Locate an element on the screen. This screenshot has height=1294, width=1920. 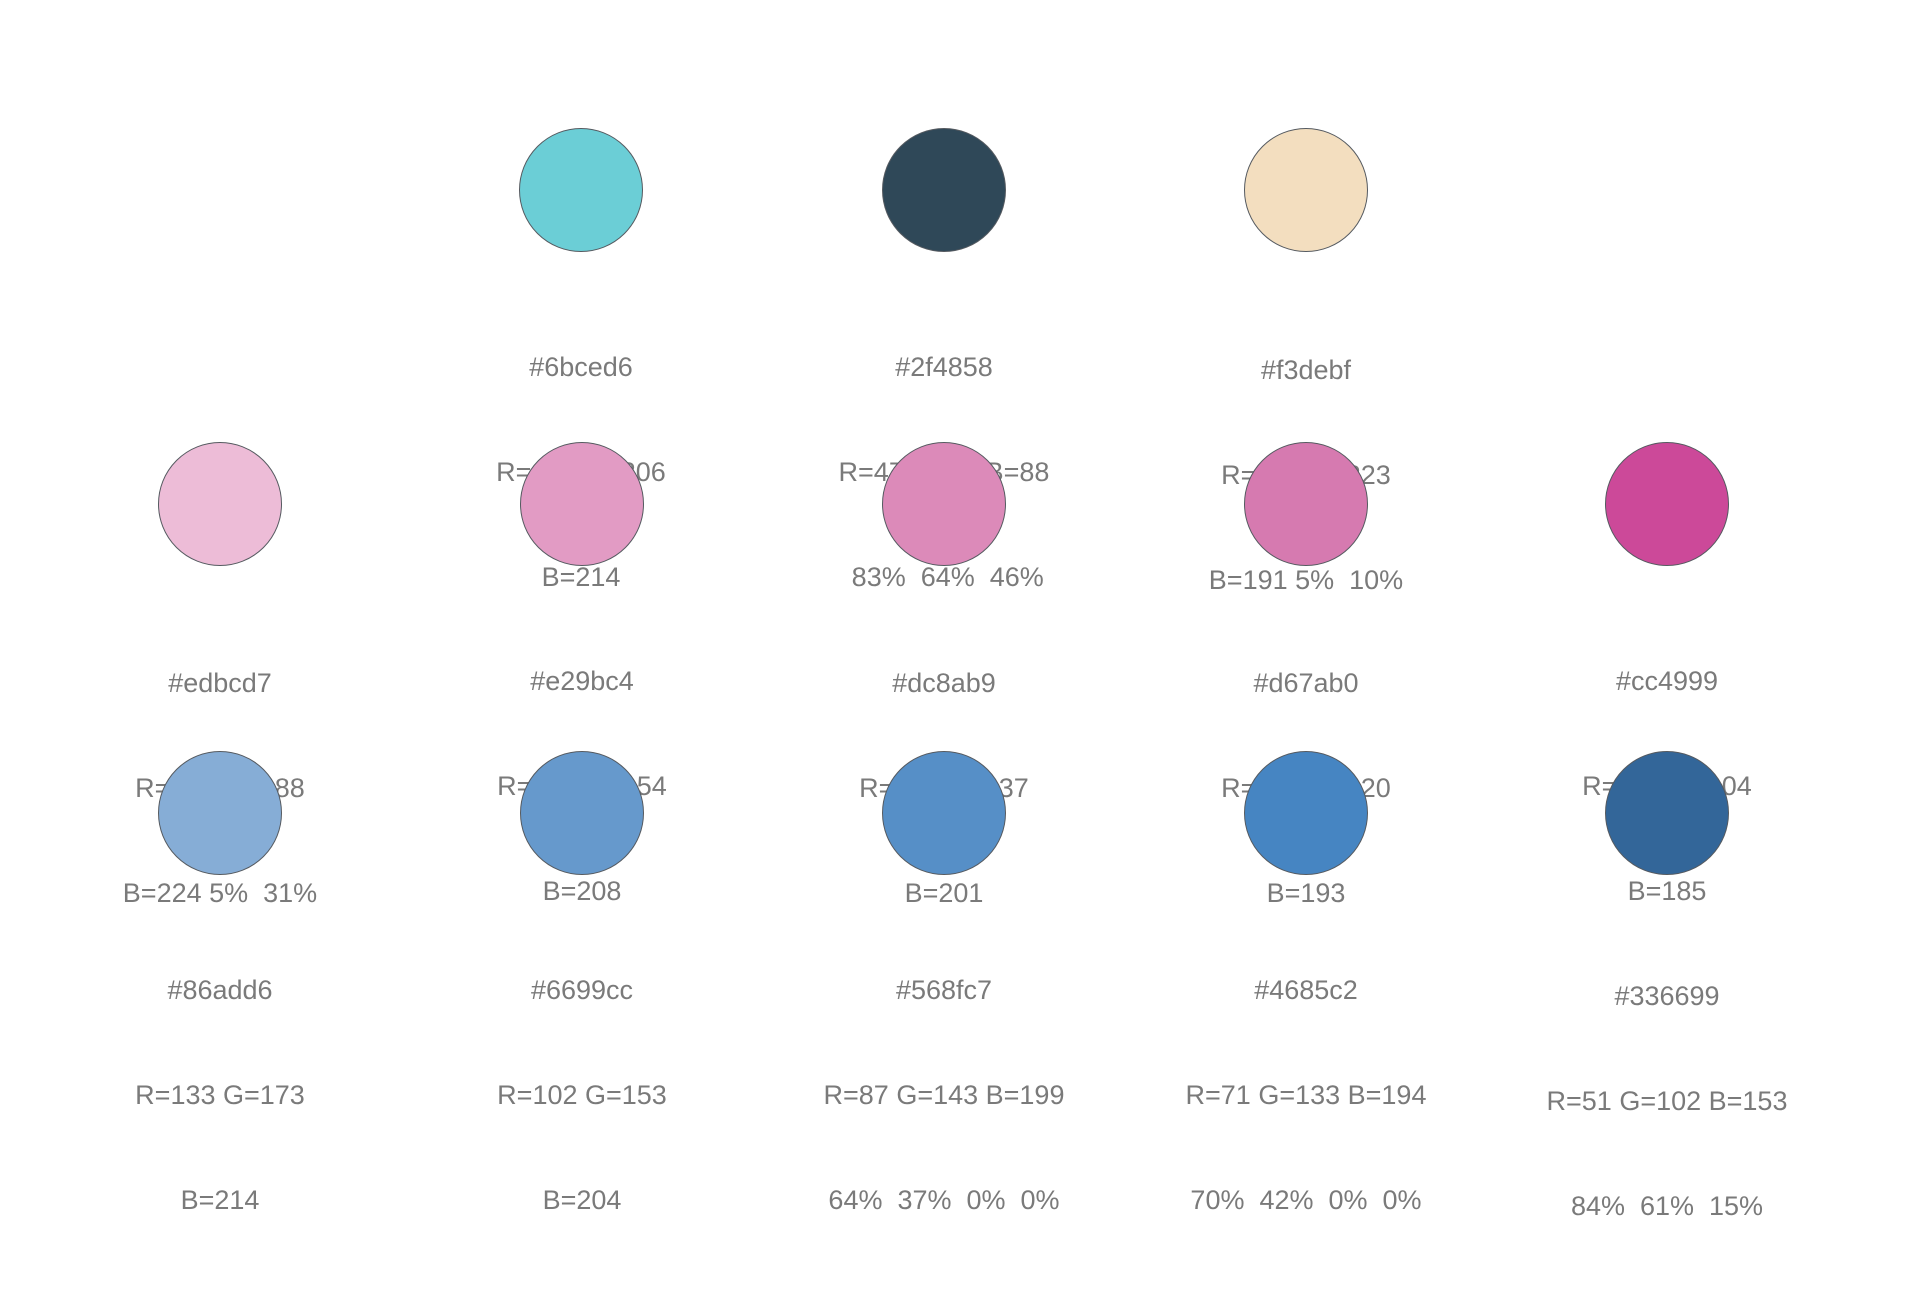
rgb-values-cont: B=193 is located at coordinates (1306, 893).